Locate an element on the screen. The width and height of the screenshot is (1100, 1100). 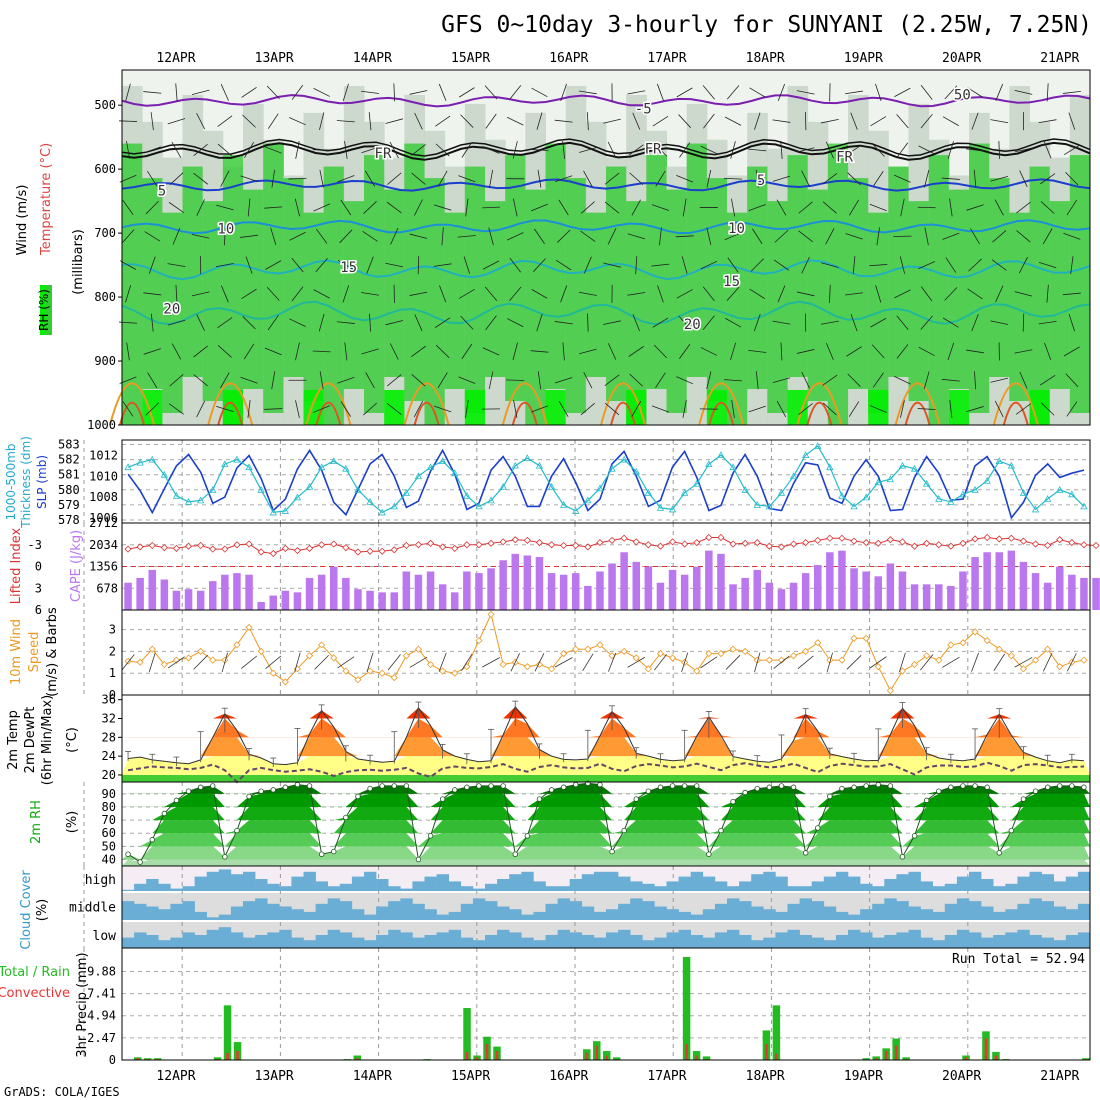
y-tick-pressure: 600 is located at coordinates (105, 169).